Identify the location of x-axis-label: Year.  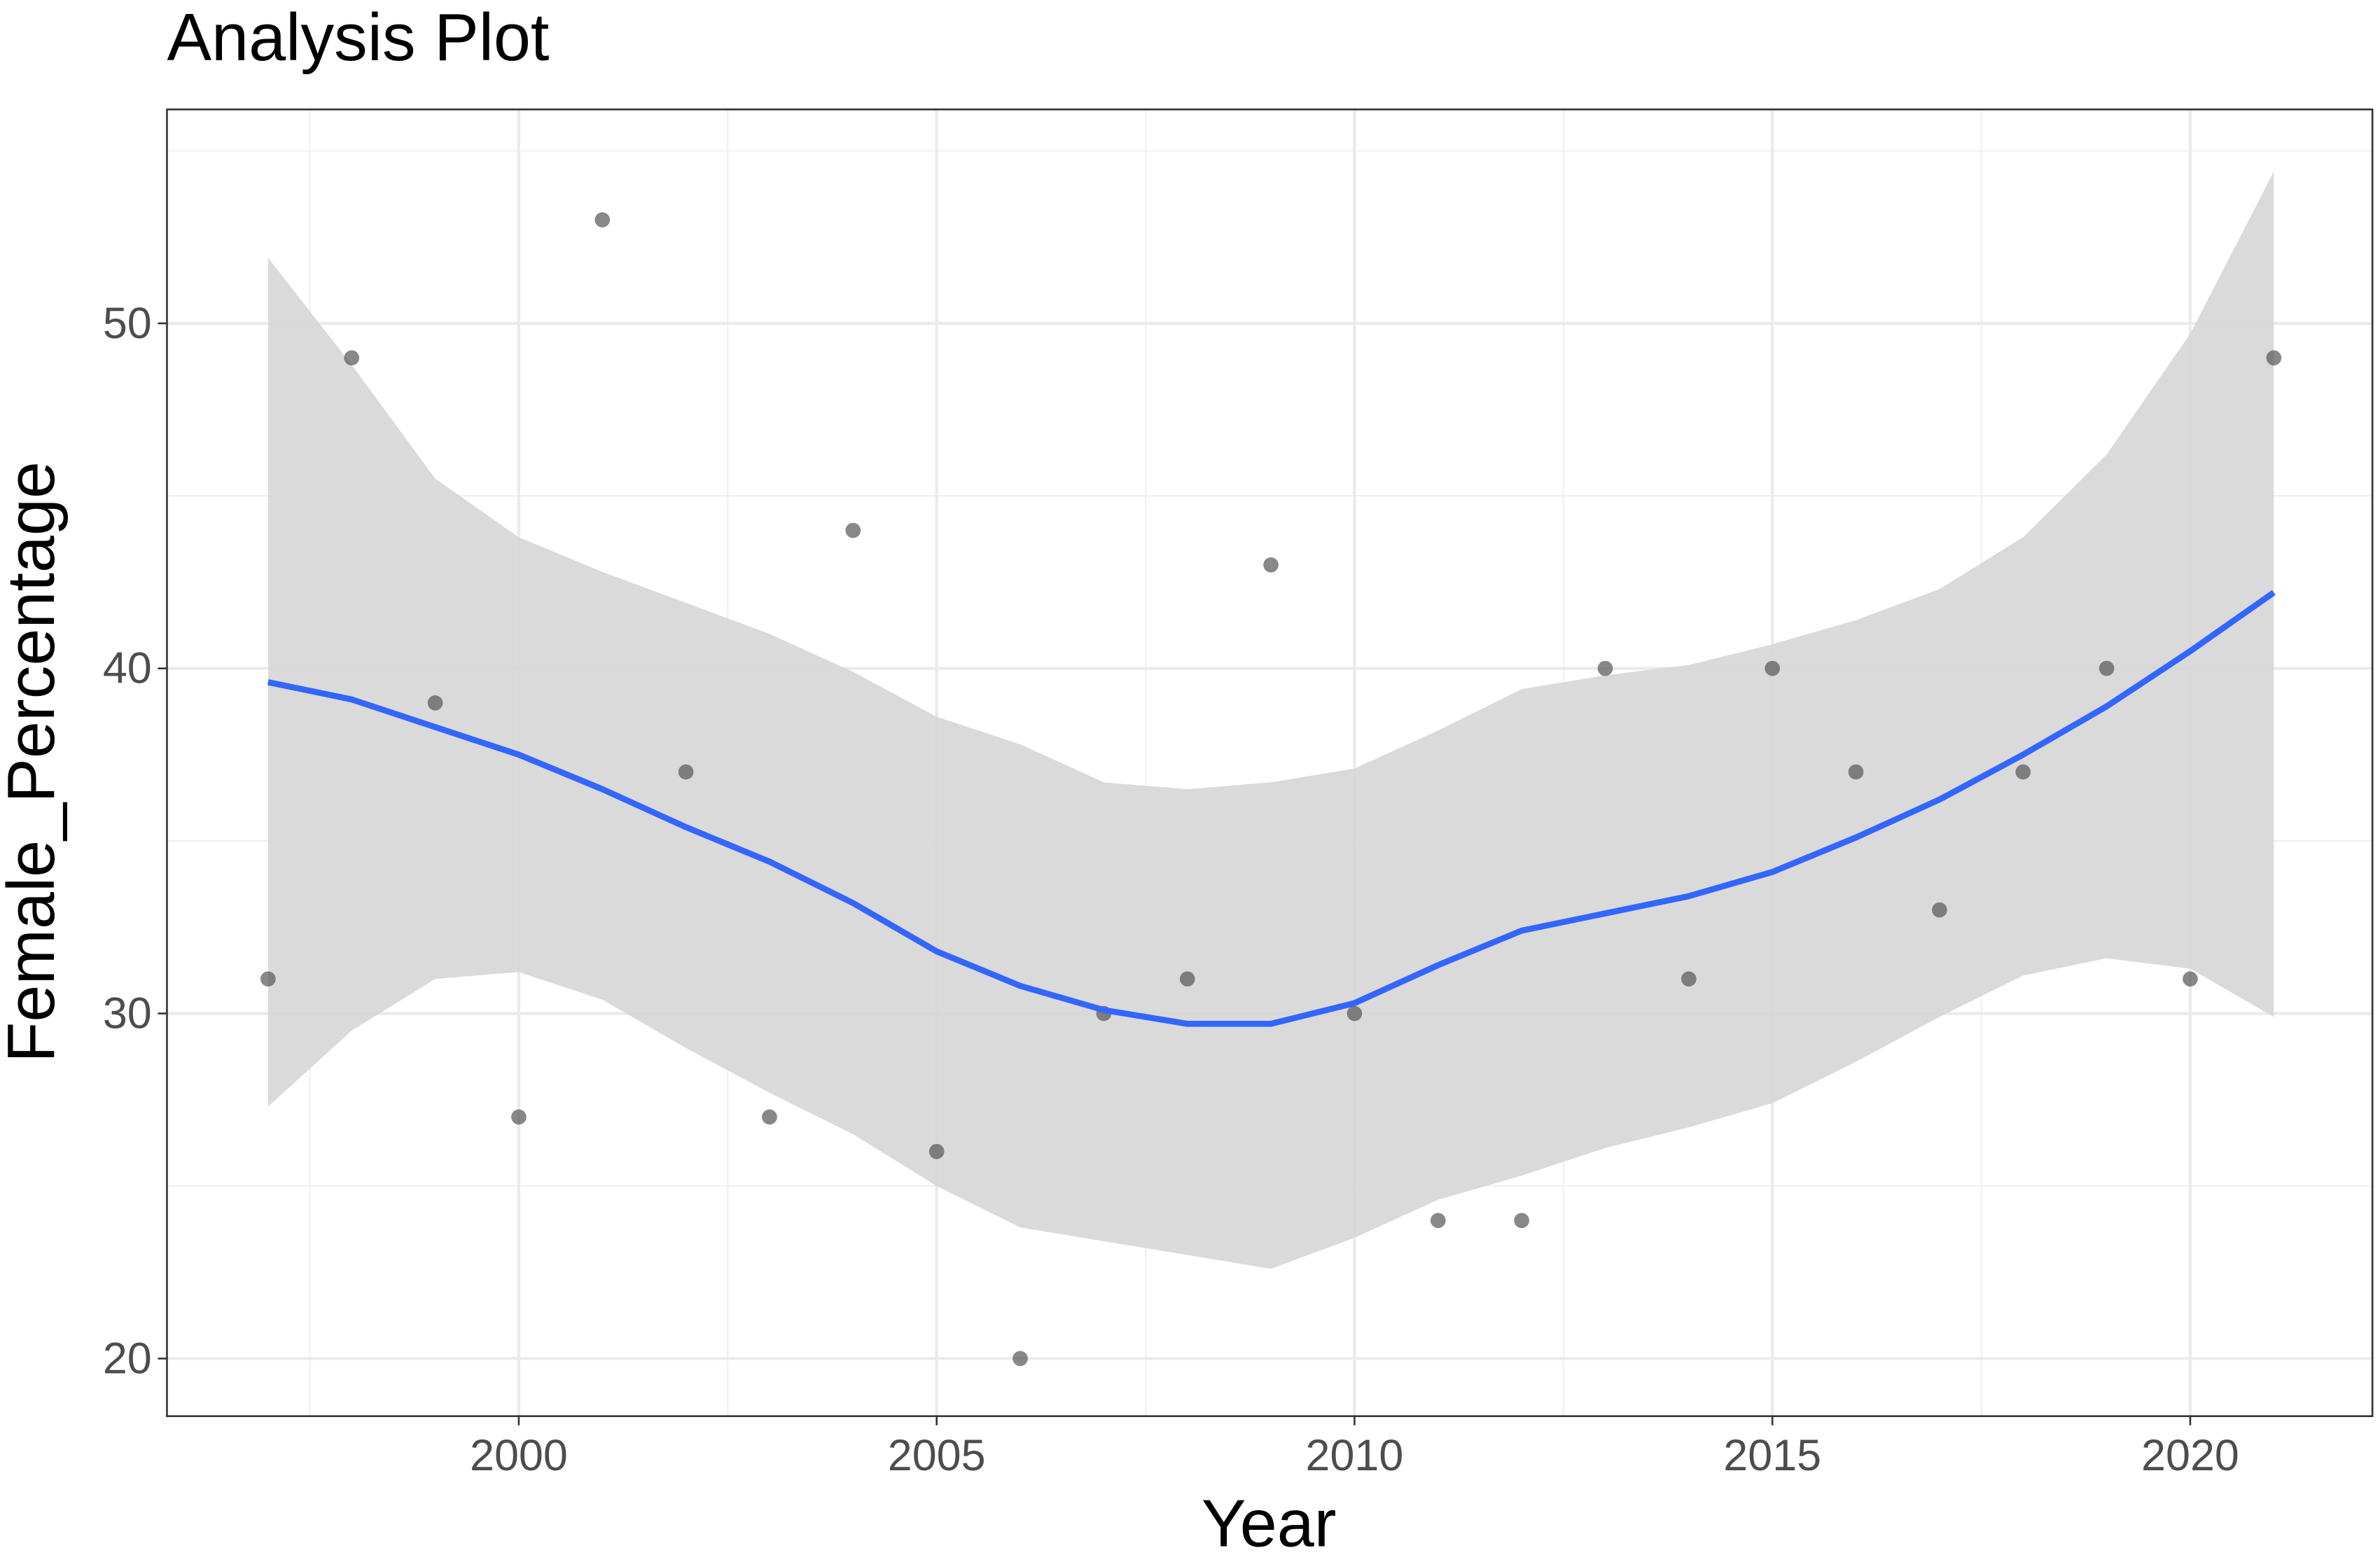
(1269, 1523).